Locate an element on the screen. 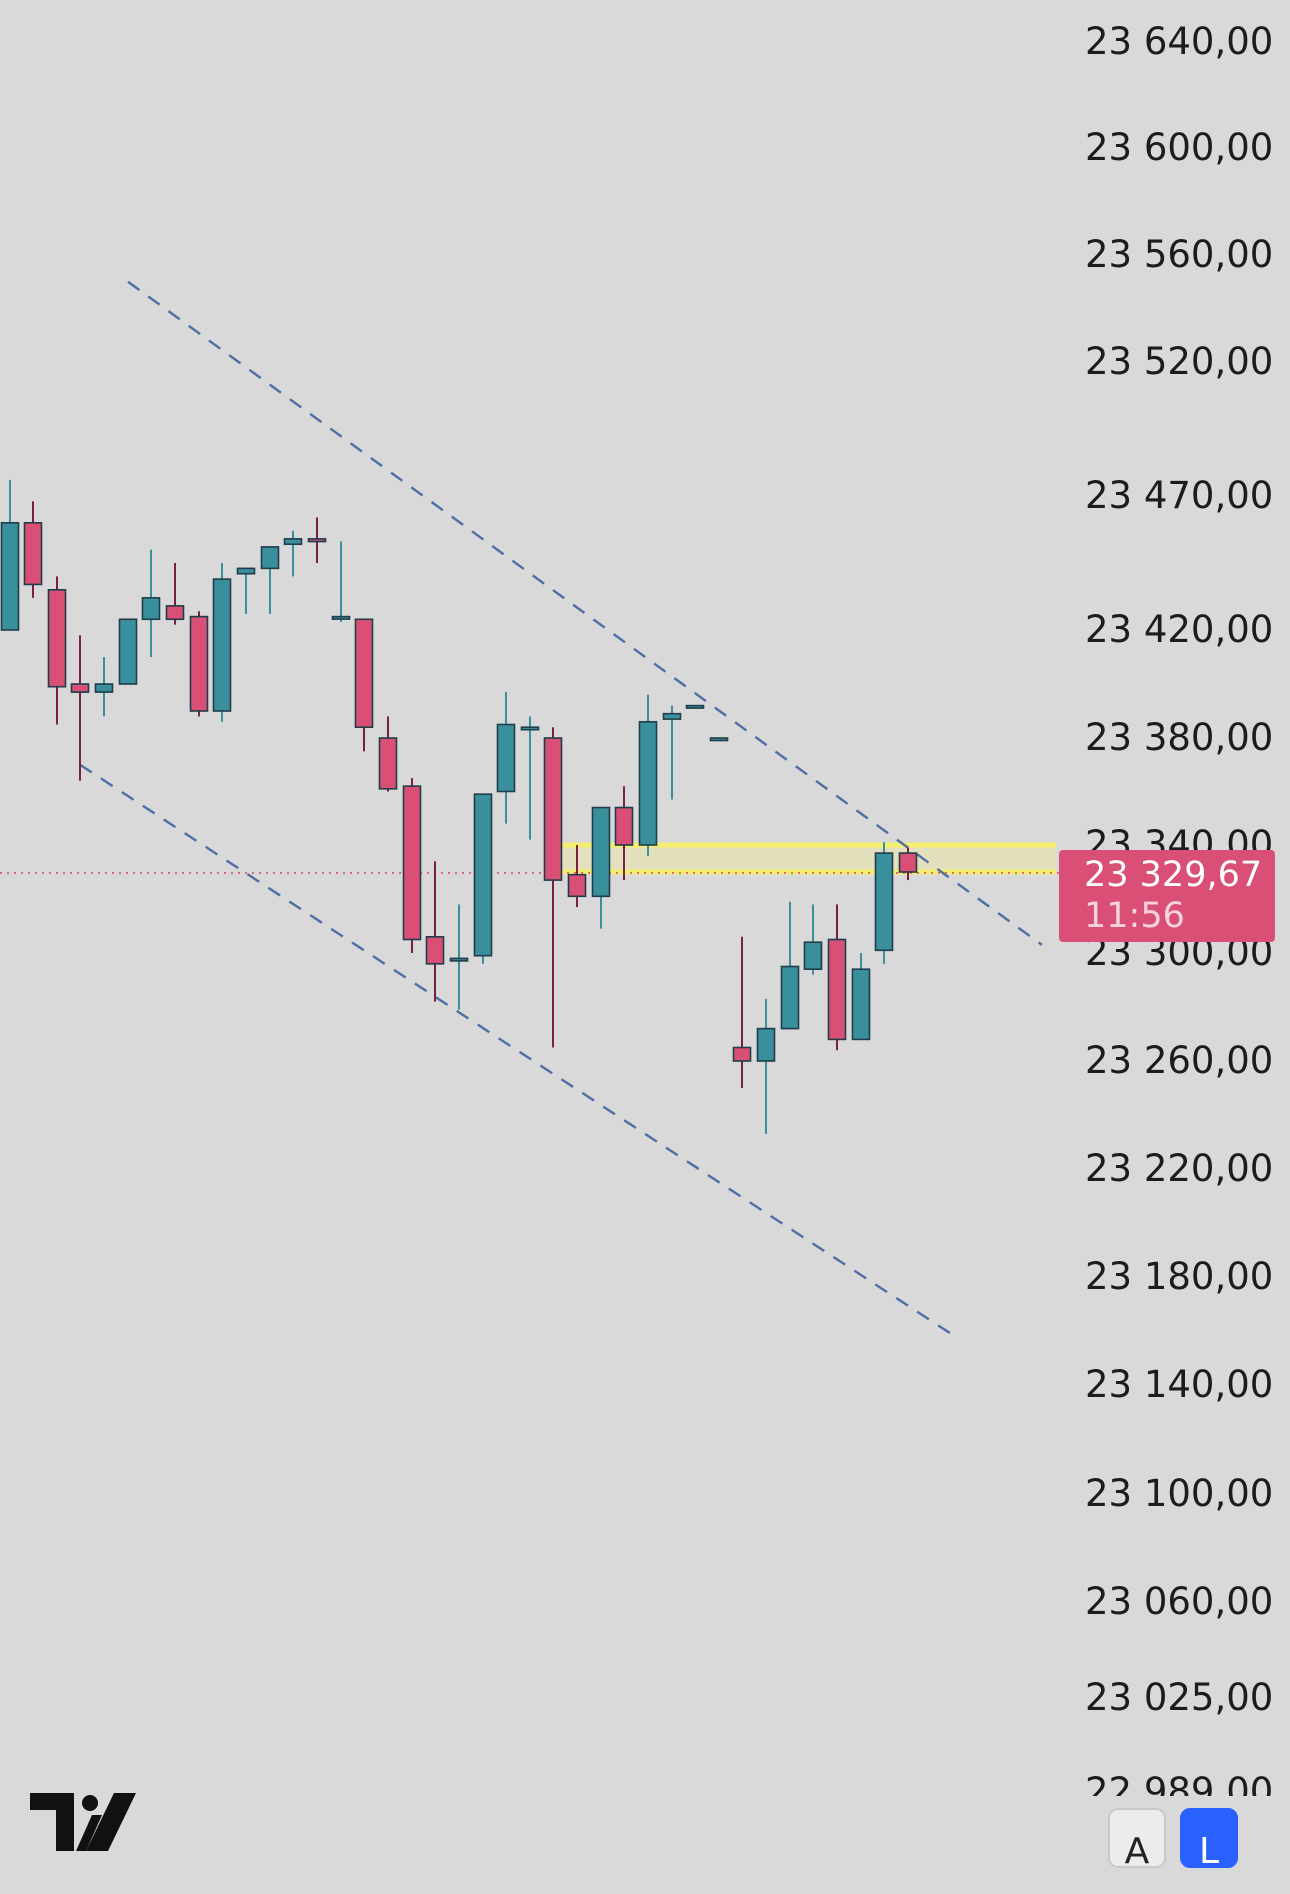  price-axis-label: 23 420,00 is located at coordinates (1179, 629).